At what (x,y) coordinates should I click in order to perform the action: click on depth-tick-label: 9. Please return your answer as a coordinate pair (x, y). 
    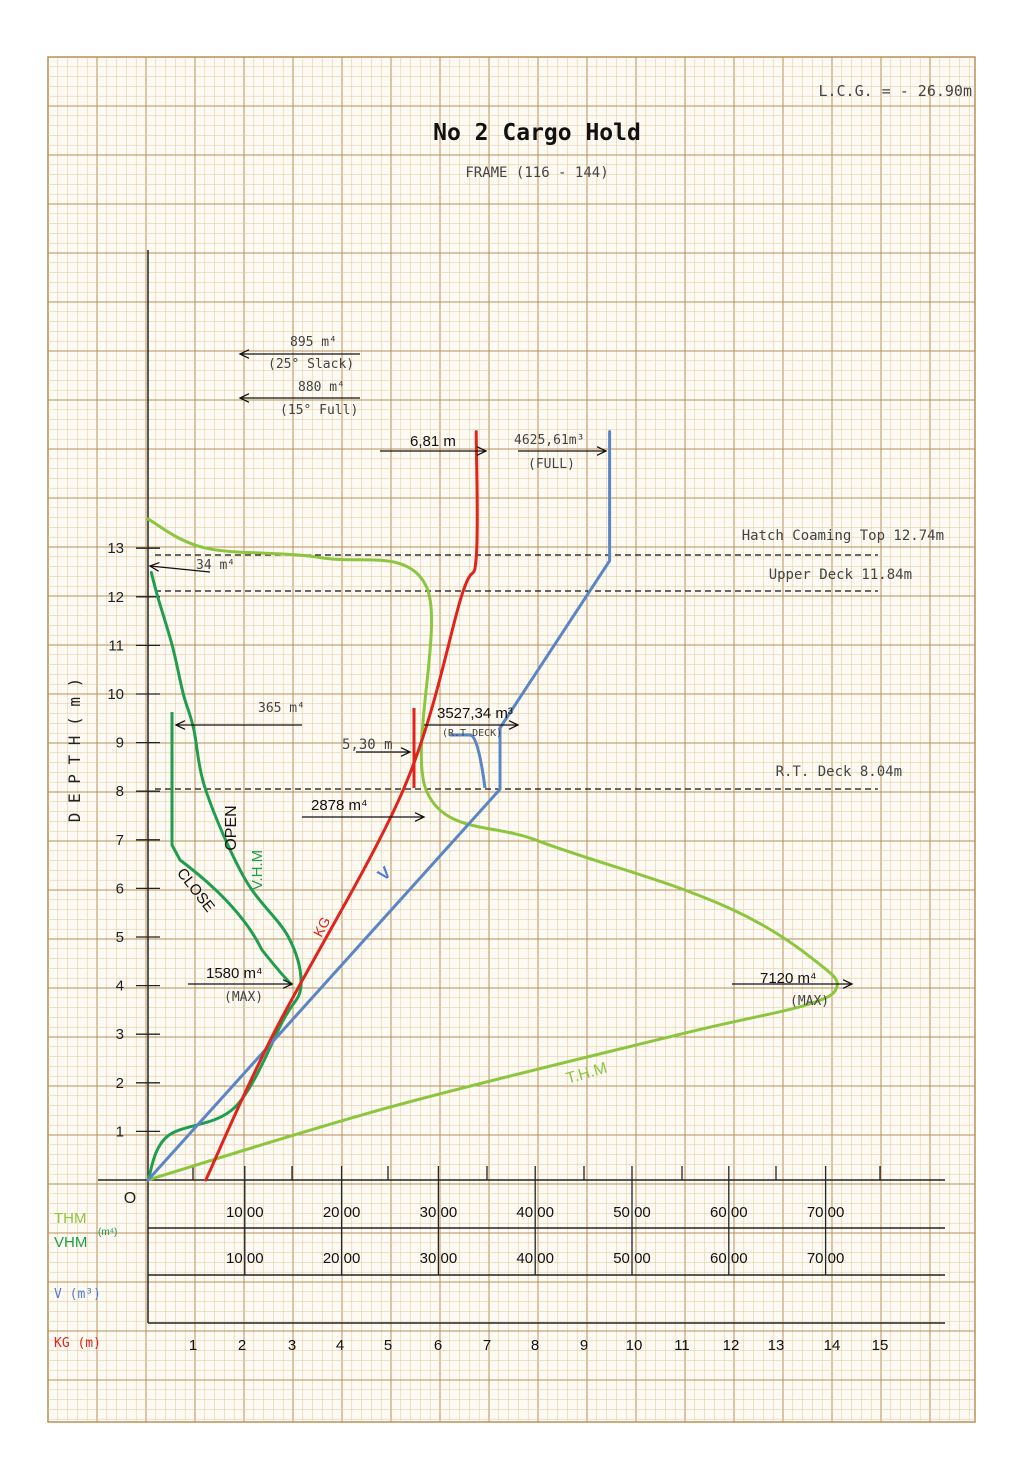
    Looking at the image, I should click on (120, 743).